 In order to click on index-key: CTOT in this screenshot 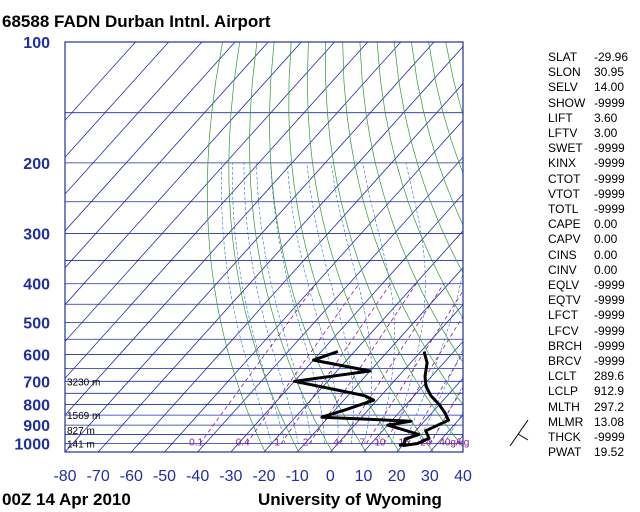, I will do `click(564, 178)`.